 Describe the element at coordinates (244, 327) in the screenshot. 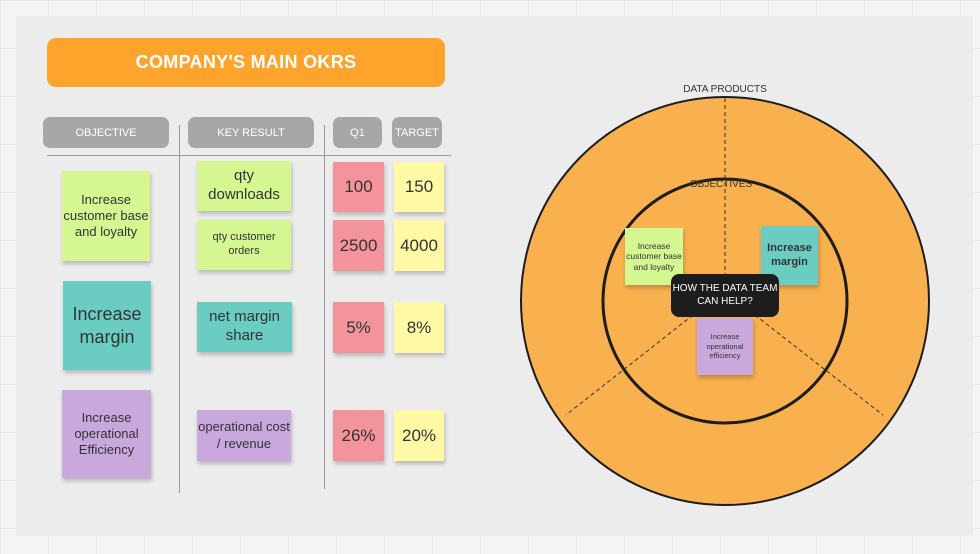

I see `key-result-sticky: net margin share` at that location.